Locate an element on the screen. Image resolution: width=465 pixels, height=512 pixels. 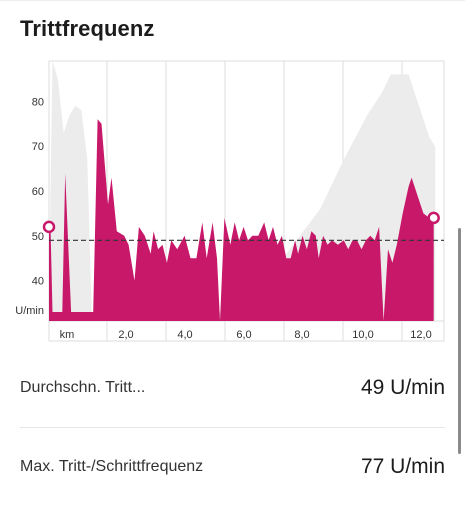
page-title: Trittfrequenz is located at coordinates (87, 28).